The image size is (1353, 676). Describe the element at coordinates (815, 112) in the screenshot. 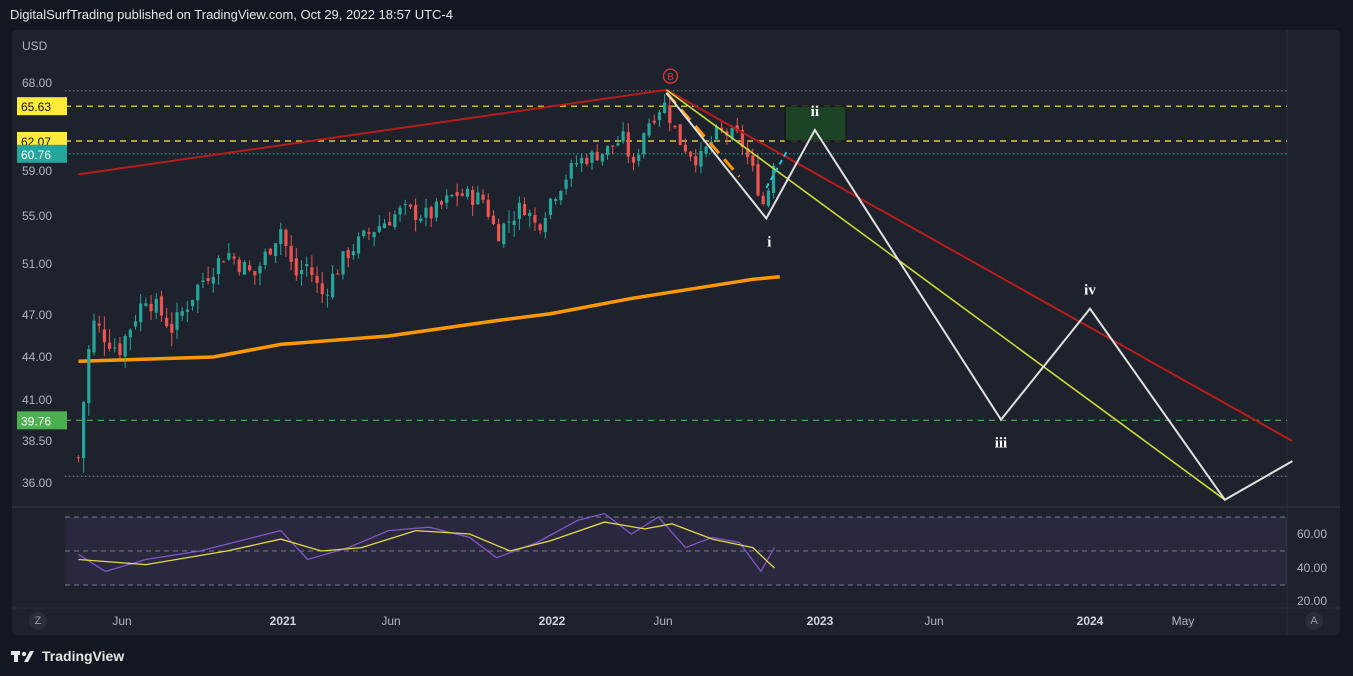

I see `wave-label-ii: ii` at that location.